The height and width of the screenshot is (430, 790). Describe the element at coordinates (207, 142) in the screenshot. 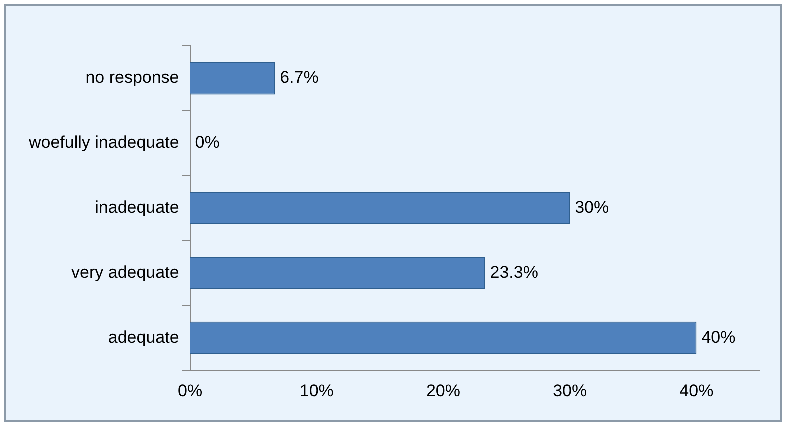

I see `data-label: 0%` at that location.